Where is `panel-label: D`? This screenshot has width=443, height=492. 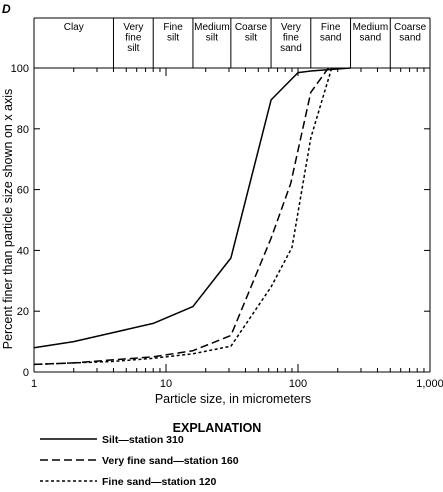
panel-label: D is located at coordinates (6, 9).